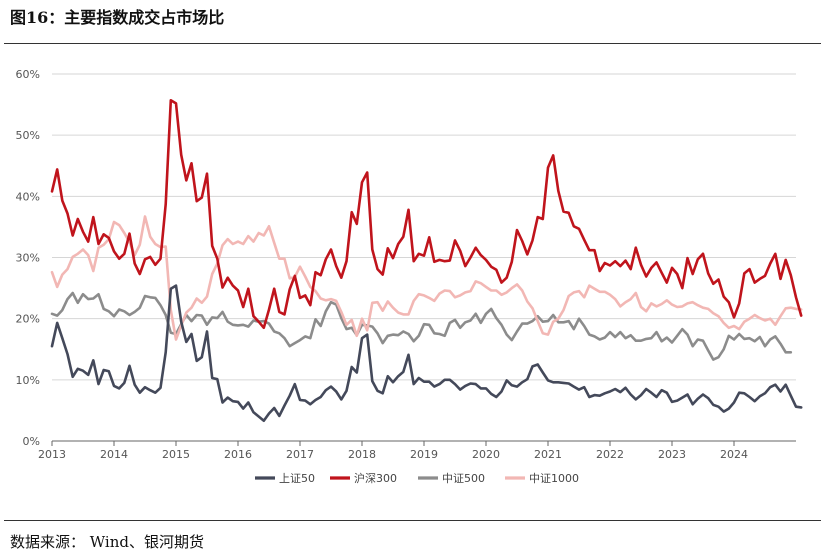  What do you see at coordinates (486, 454) in the screenshot?
I see `x-tick-label: 2020` at bounding box center [486, 454].